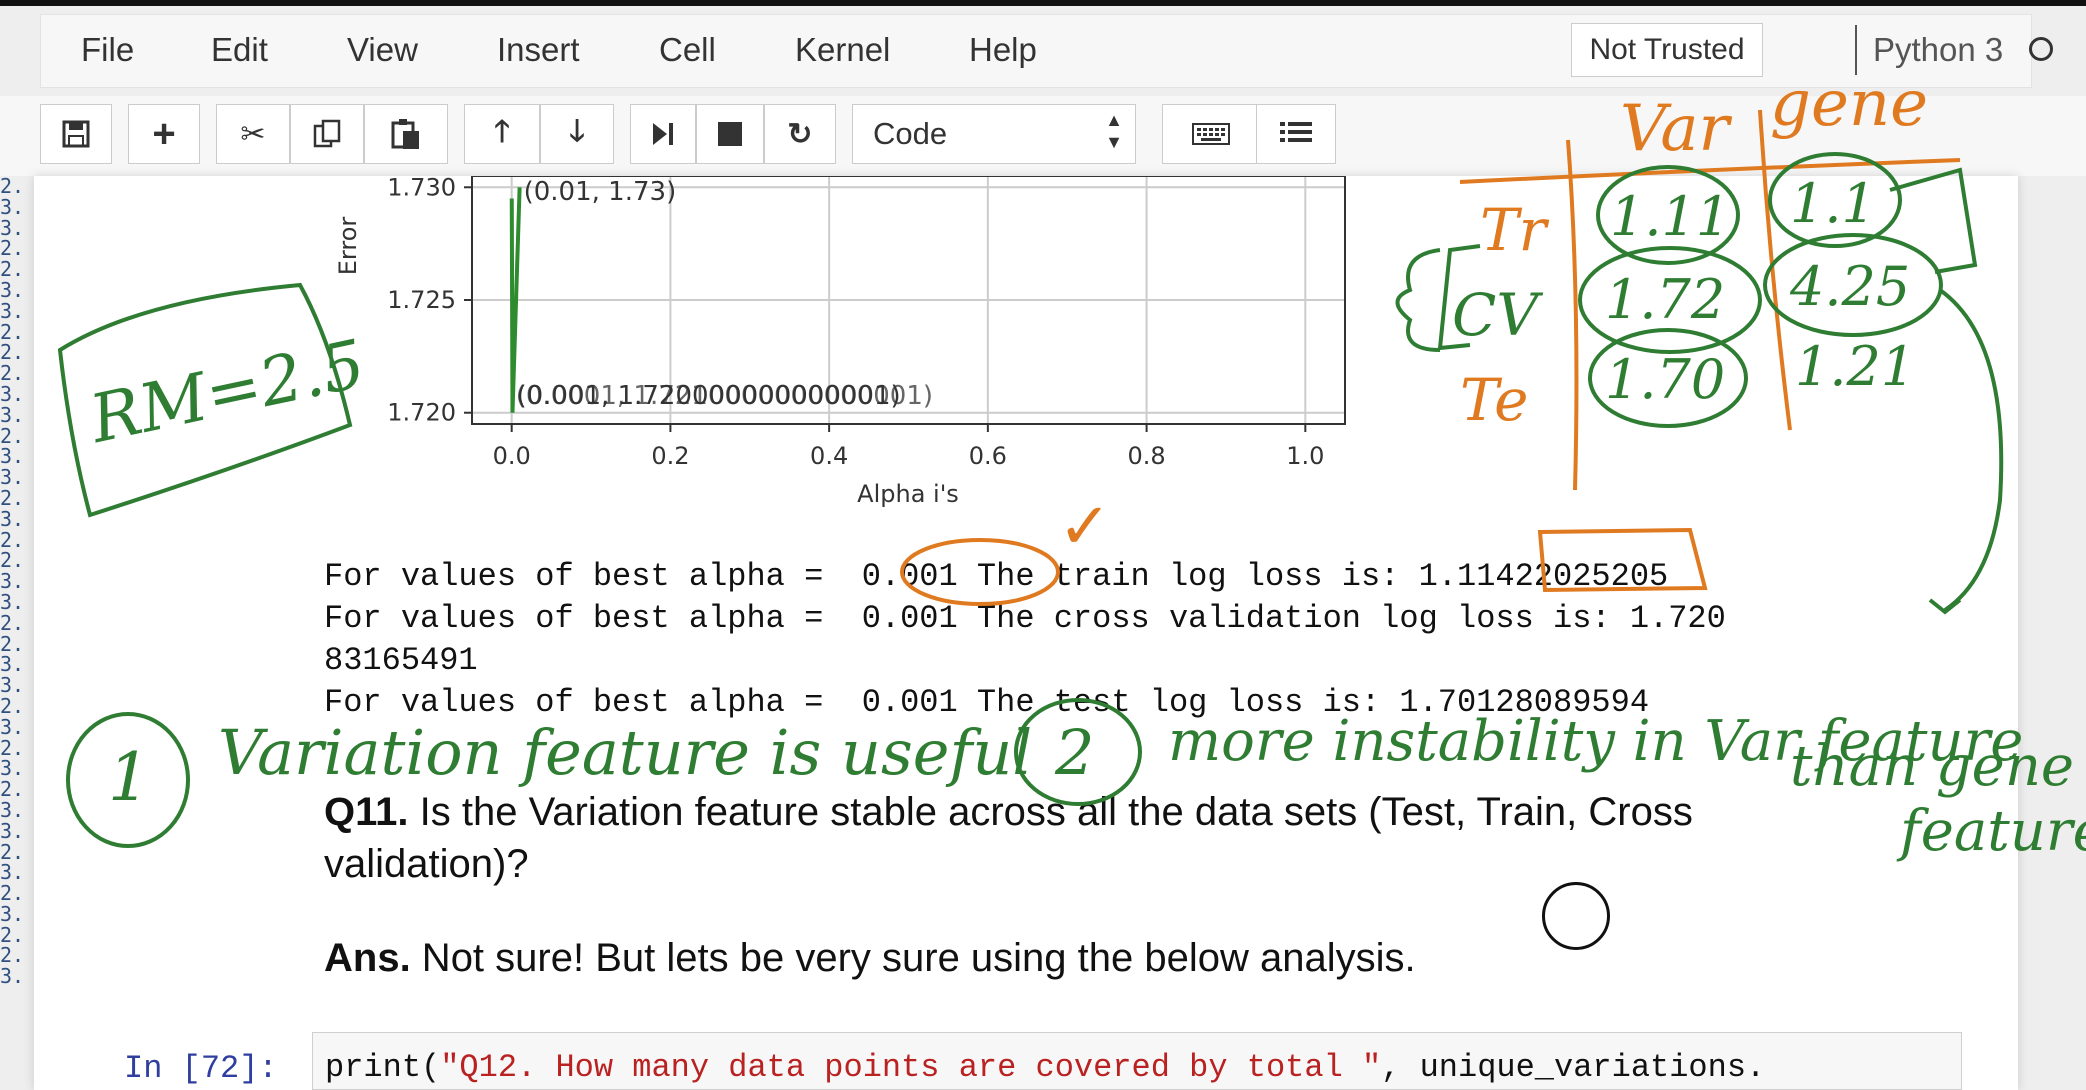 This screenshot has height=1090, width=2086. I want to click on not-trusted-button: Not Trusted, so click(1667, 50).